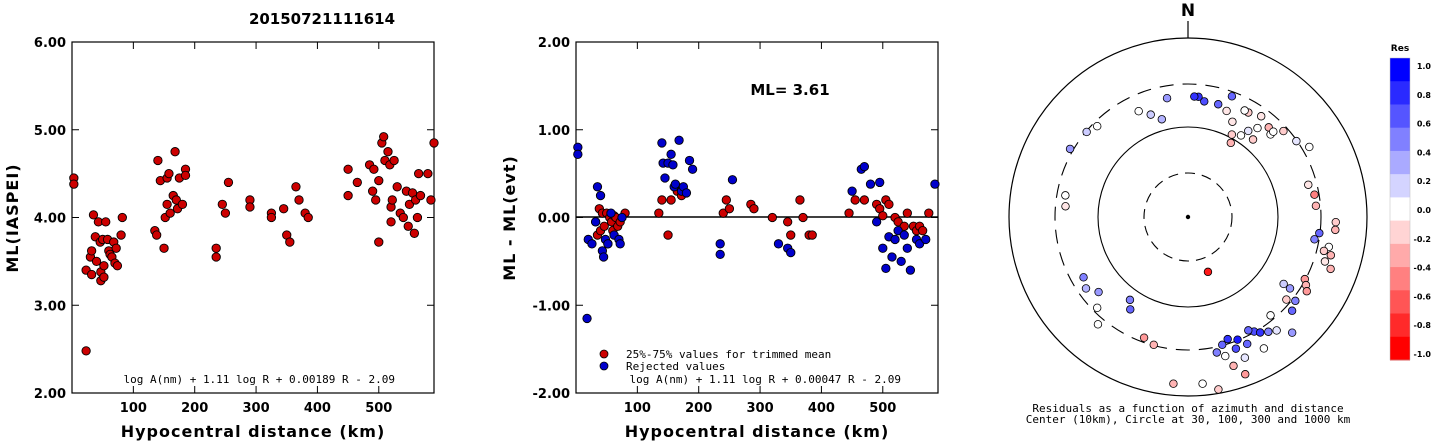  What do you see at coordinates (194, 408) in the screenshot?
I see `x-tick-label: 200` at bounding box center [194, 408].